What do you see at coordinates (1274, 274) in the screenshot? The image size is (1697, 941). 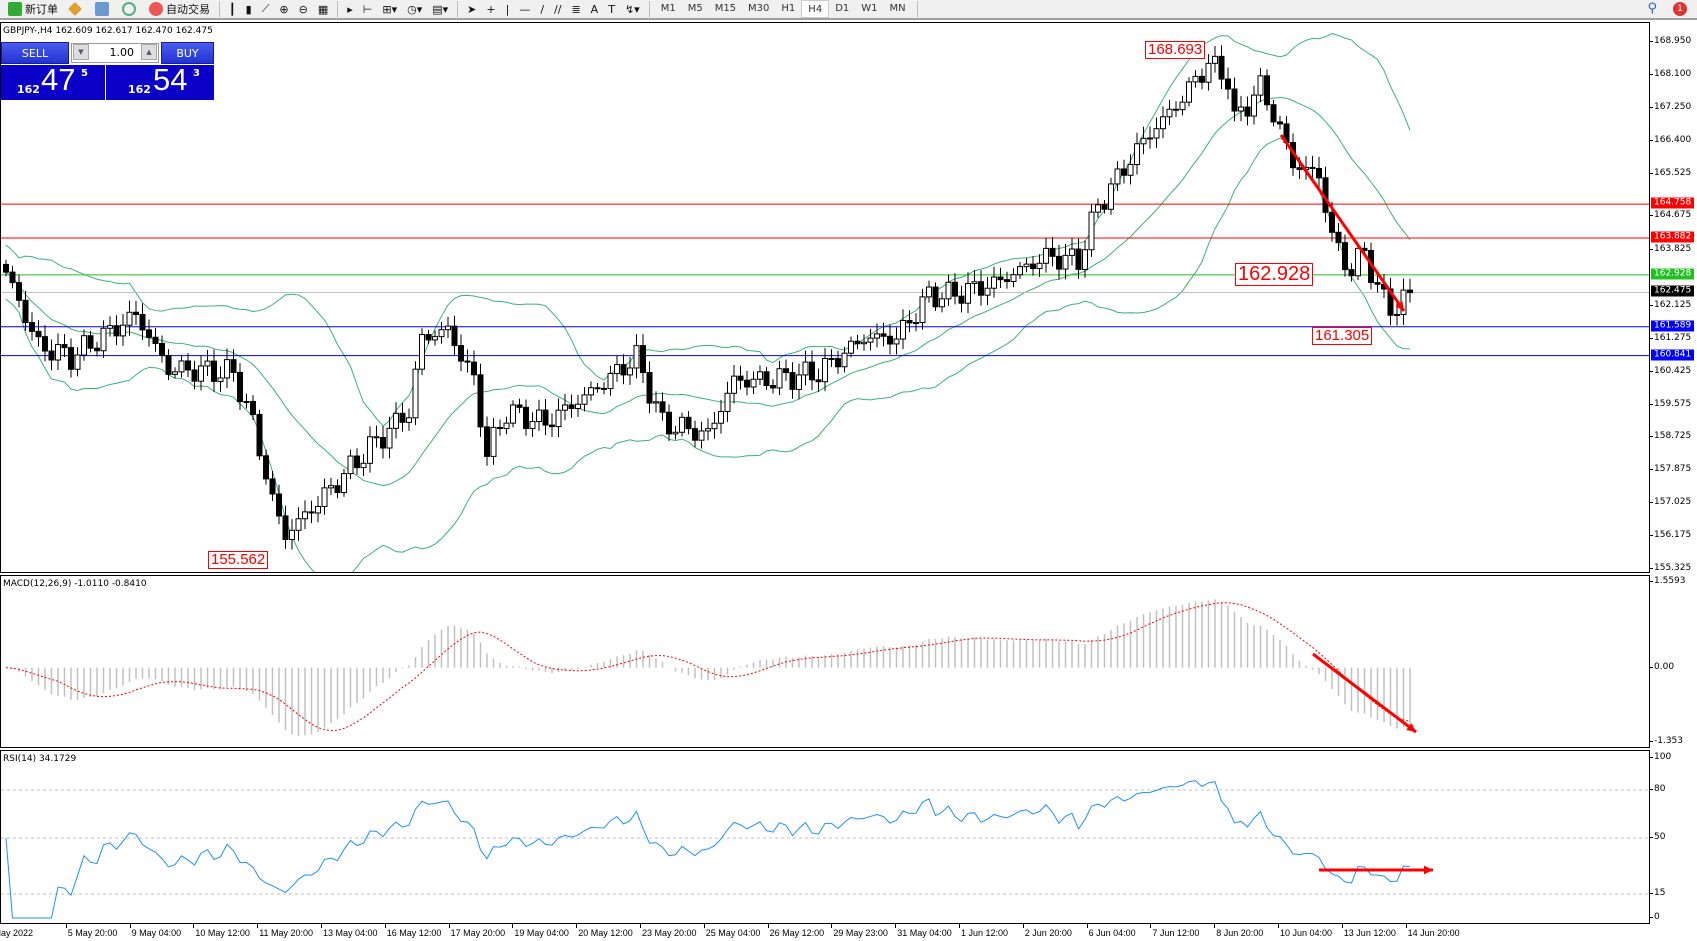 I see `level-price-label: 162.928` at bounding box center [1274, 274].